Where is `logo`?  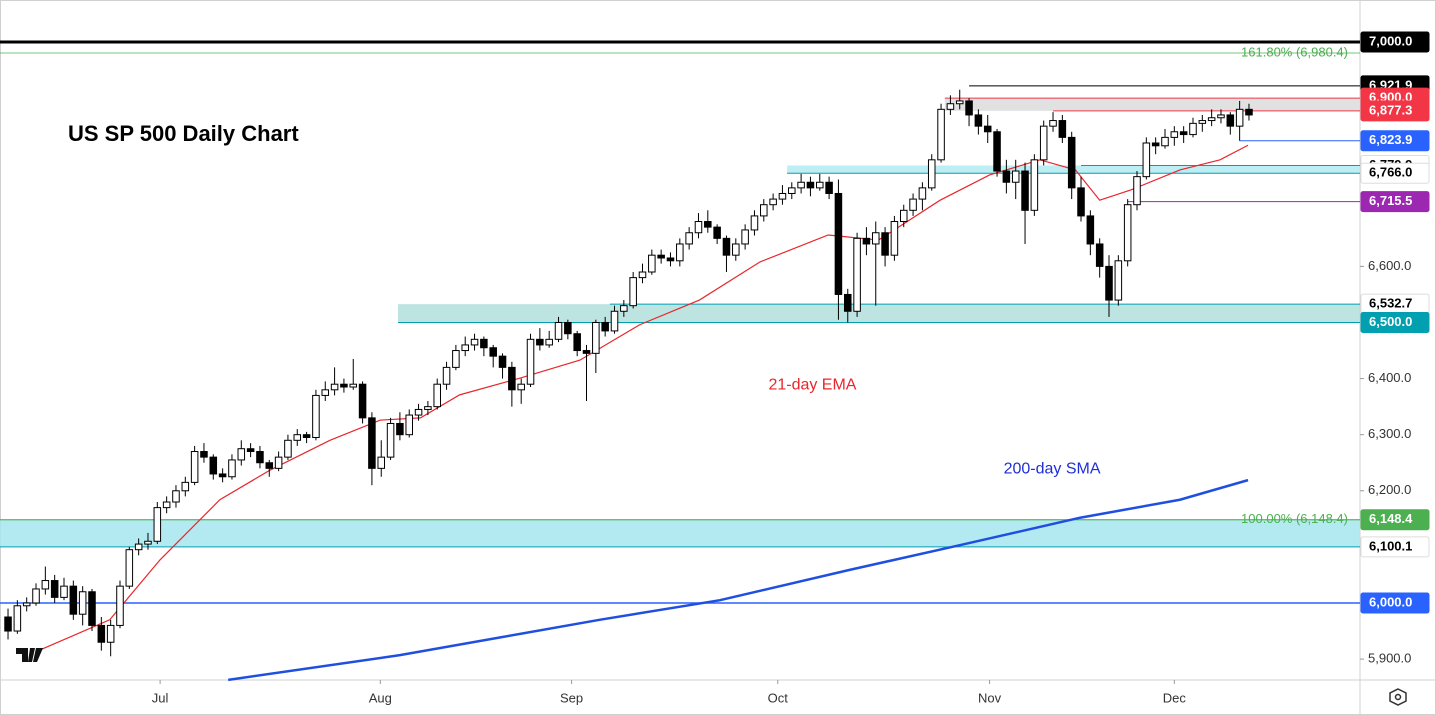 logo is located at coordinates (29, 655).